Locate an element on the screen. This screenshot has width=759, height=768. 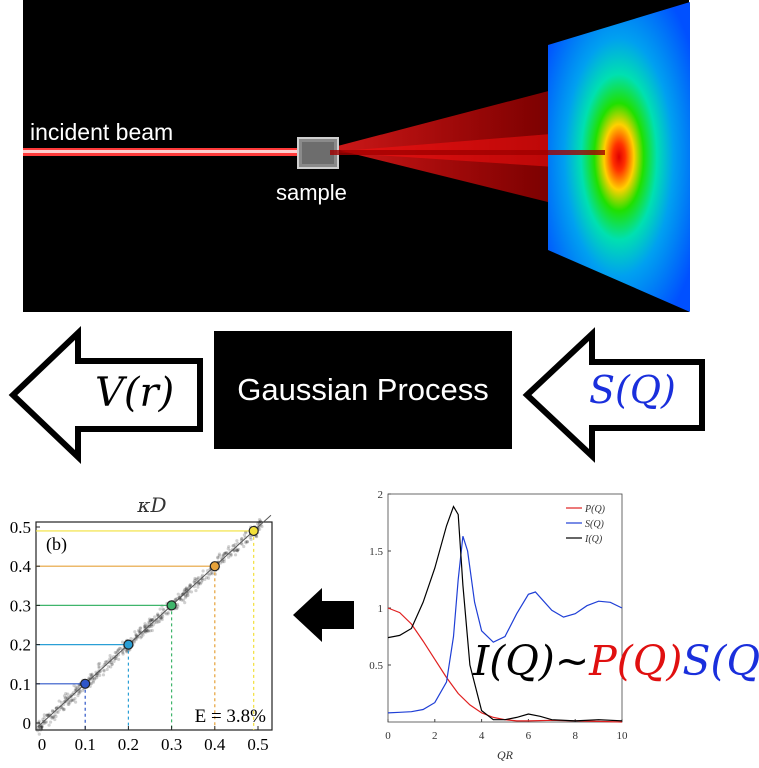
parity-y-tick-label: 0.2 is located at coordinates (20, 645).